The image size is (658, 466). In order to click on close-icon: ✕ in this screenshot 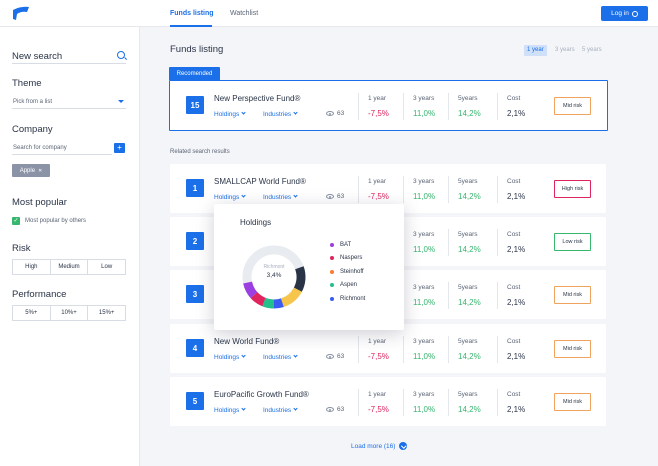, I will do `click(40, 170)`.